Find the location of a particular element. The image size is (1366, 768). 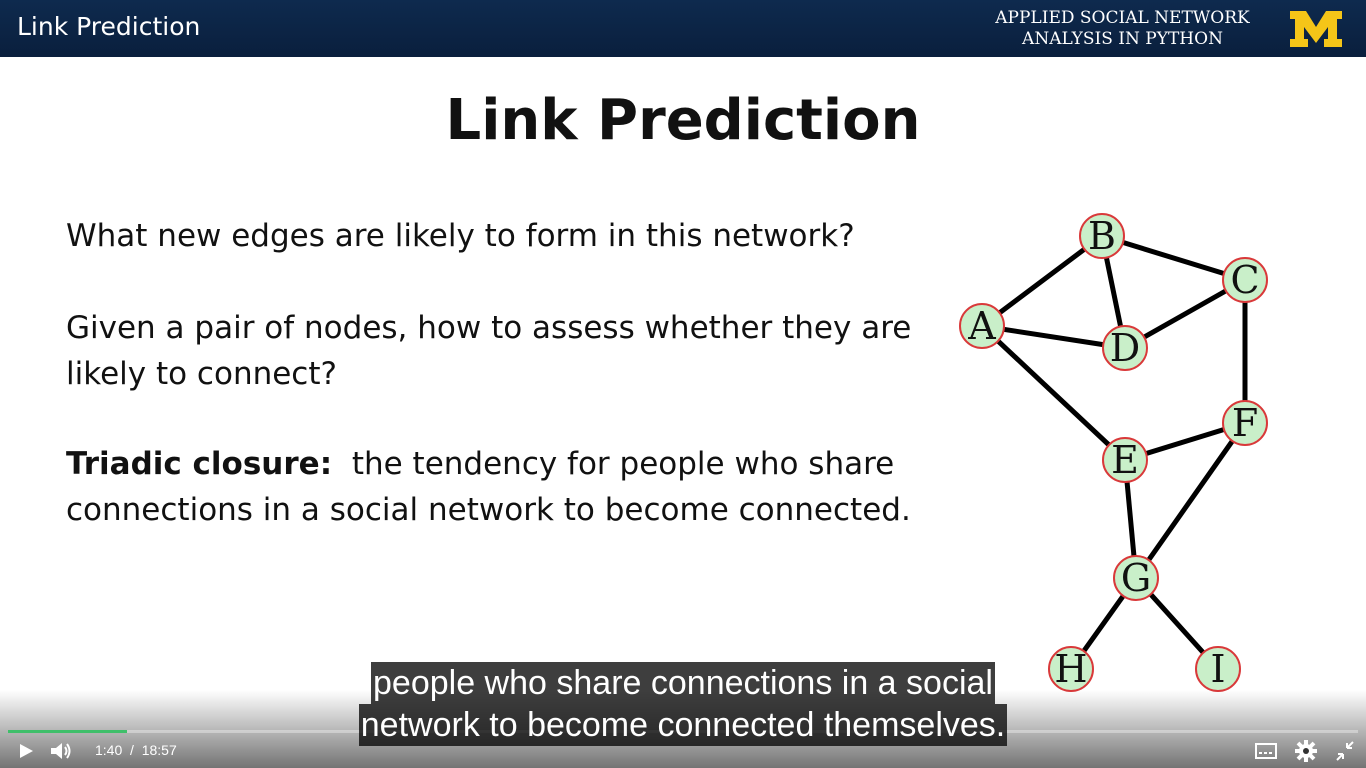

definition-text: the tendency for people who share is located at coordinates (623, 464).